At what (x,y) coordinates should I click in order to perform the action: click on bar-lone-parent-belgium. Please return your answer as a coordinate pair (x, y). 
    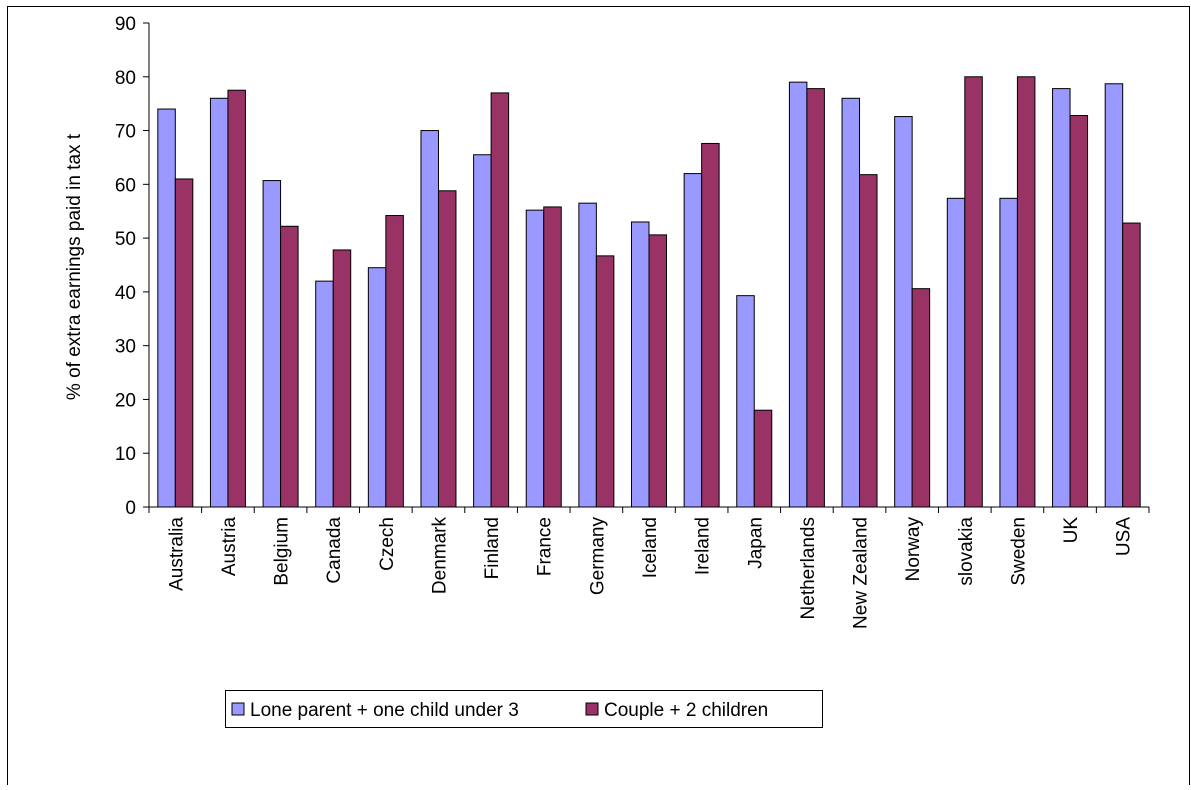
    Looking at the image, I should click on (272, 344).